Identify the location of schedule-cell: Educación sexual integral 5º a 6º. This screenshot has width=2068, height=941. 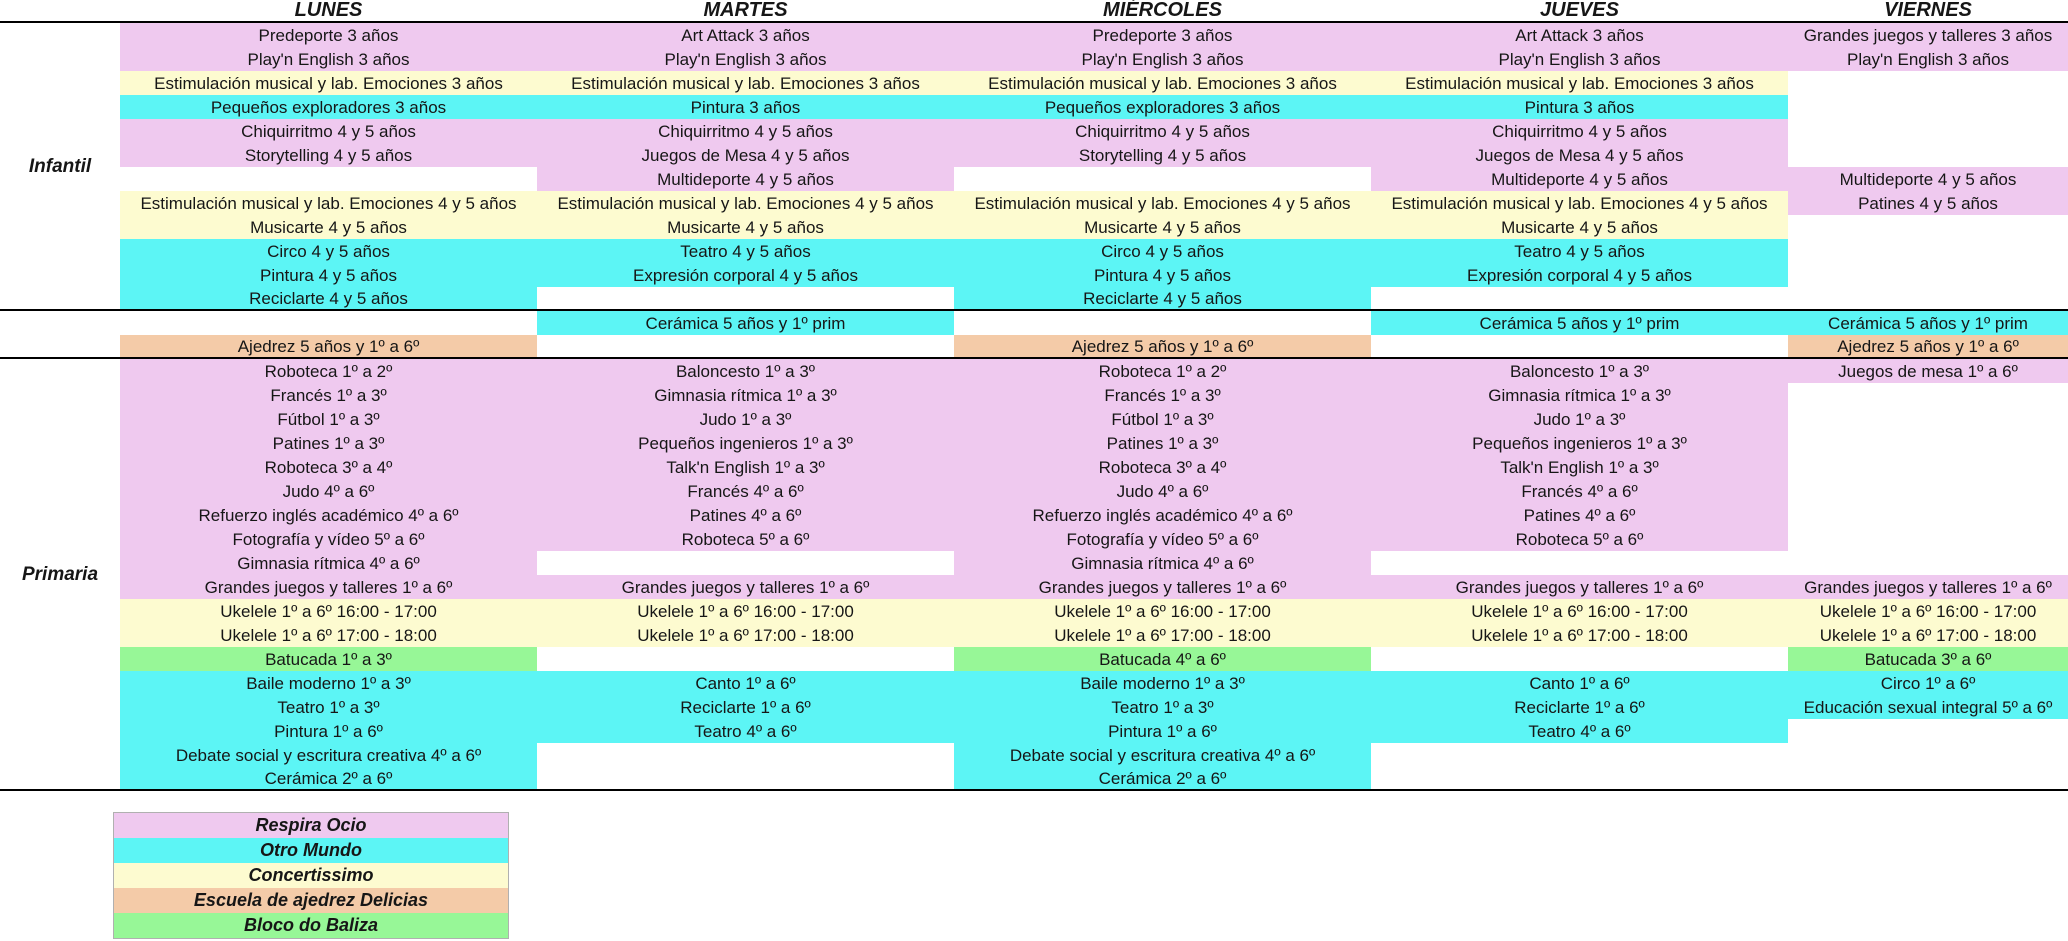
(1928, 707).